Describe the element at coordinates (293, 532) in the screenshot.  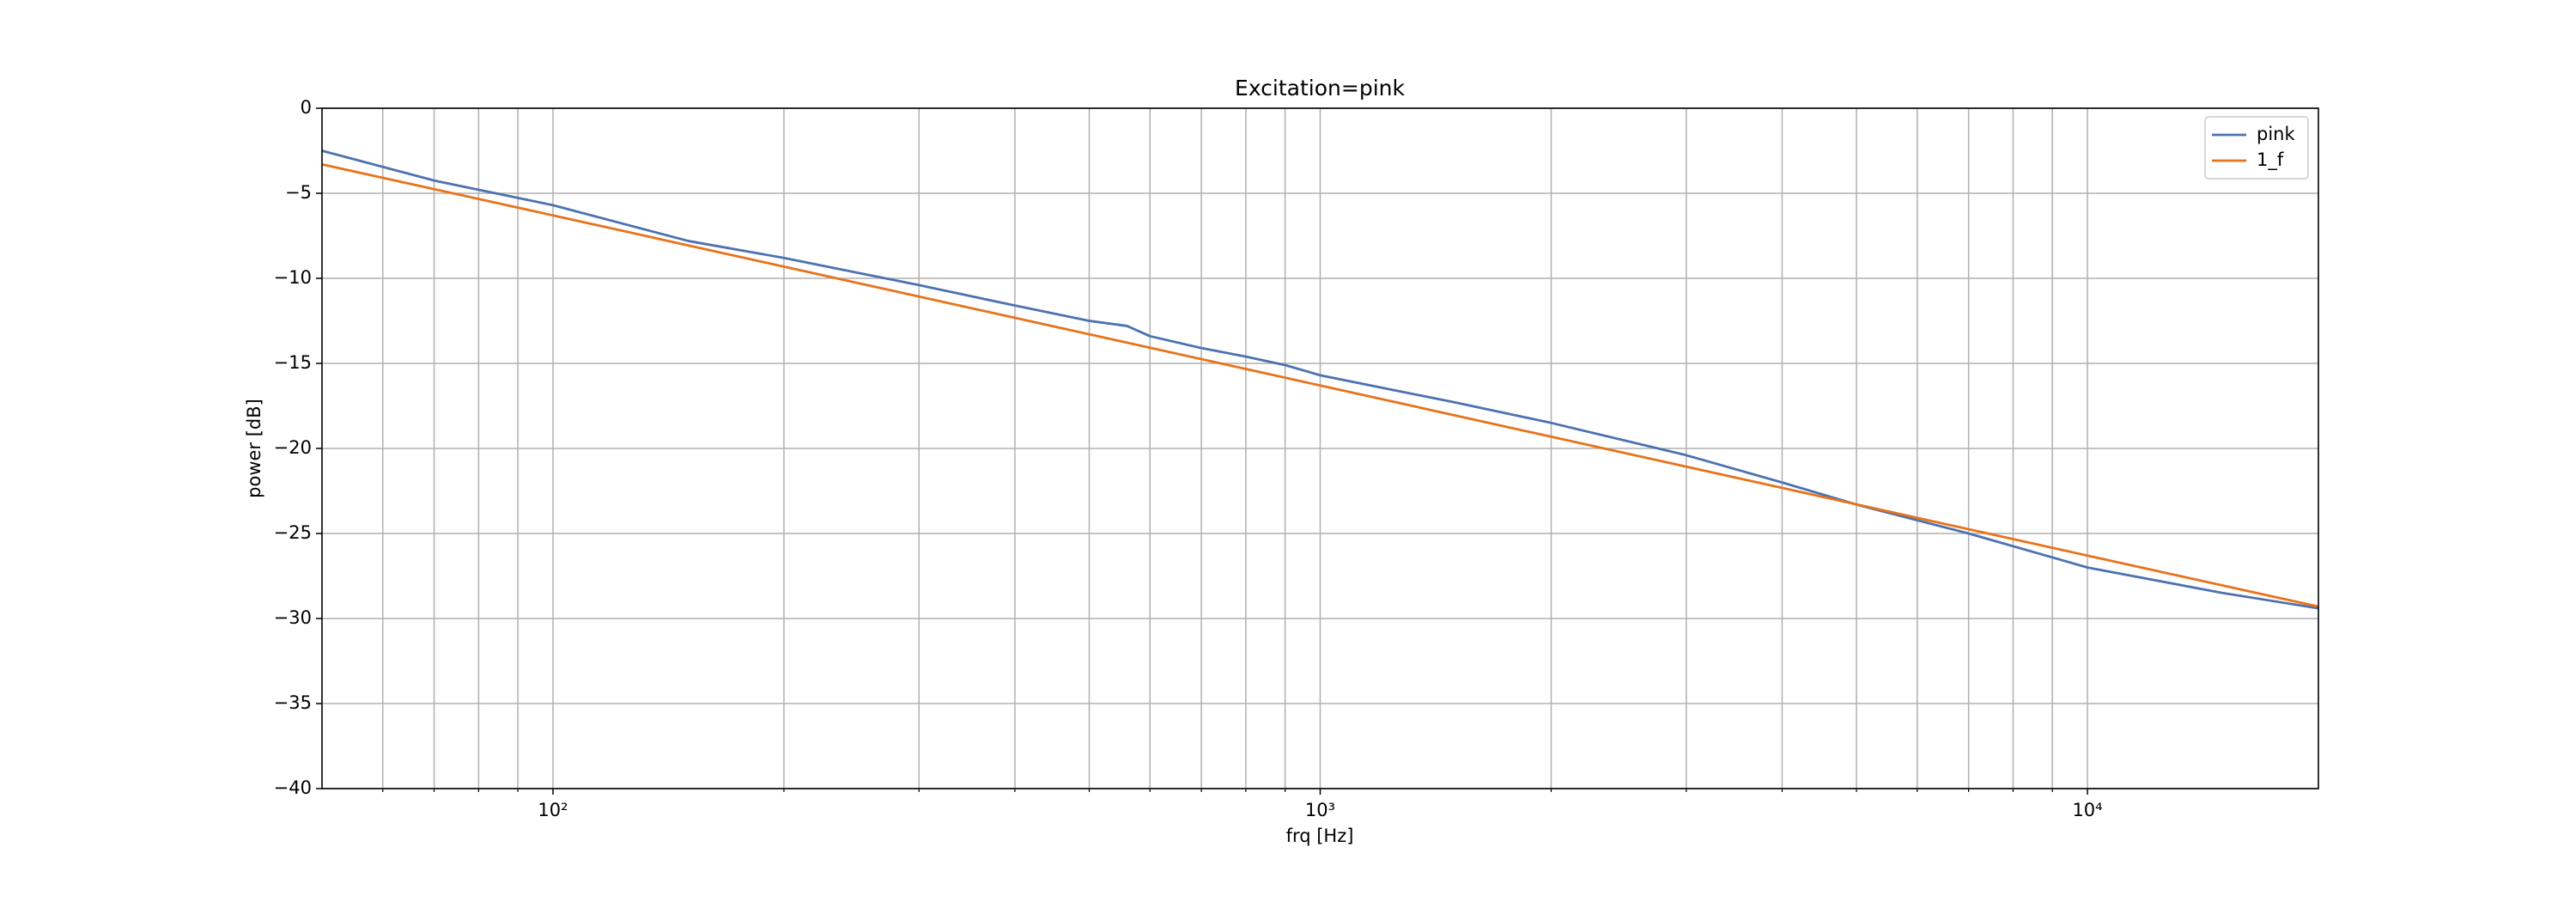
I see `y-tick-label: −25` at that location.